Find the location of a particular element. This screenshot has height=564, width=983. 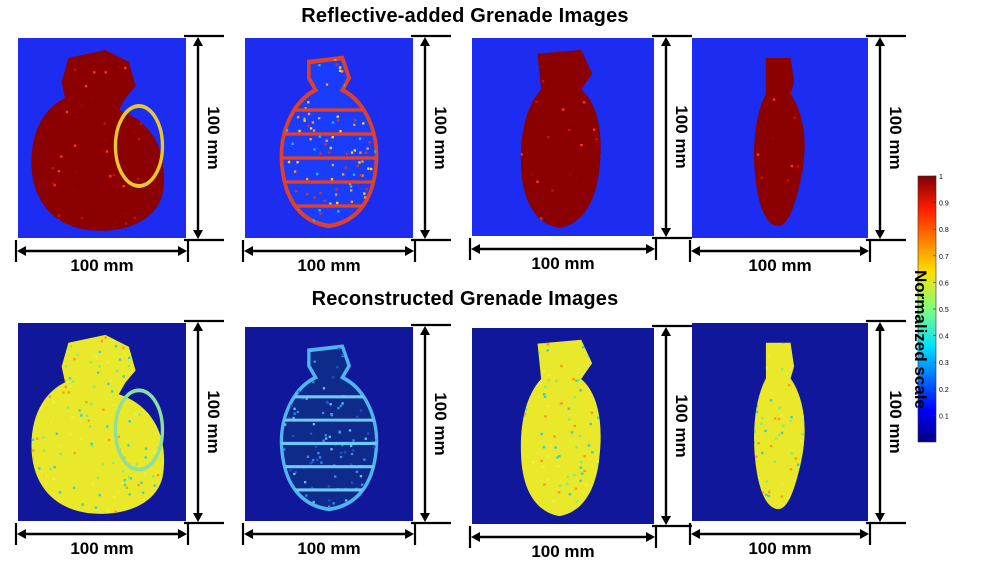

colorbar-tick-label: 0.7 is located at coordinates (944, 257).